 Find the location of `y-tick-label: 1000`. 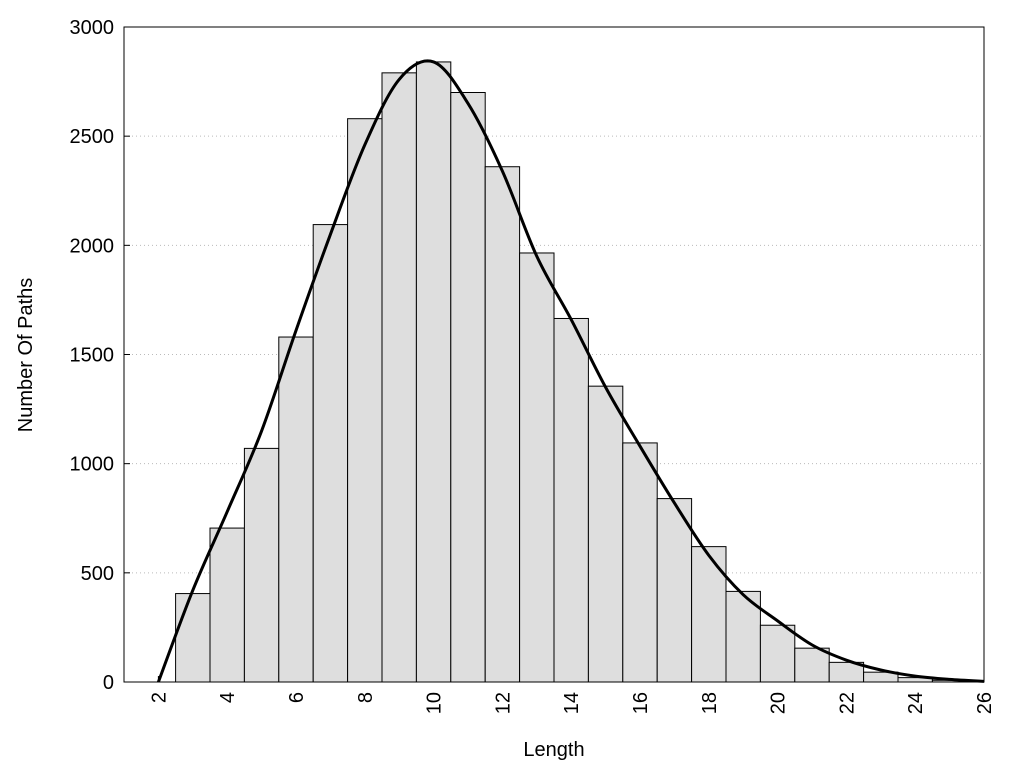

y-tick-label: 1000 is located at coordinates (92, 465).